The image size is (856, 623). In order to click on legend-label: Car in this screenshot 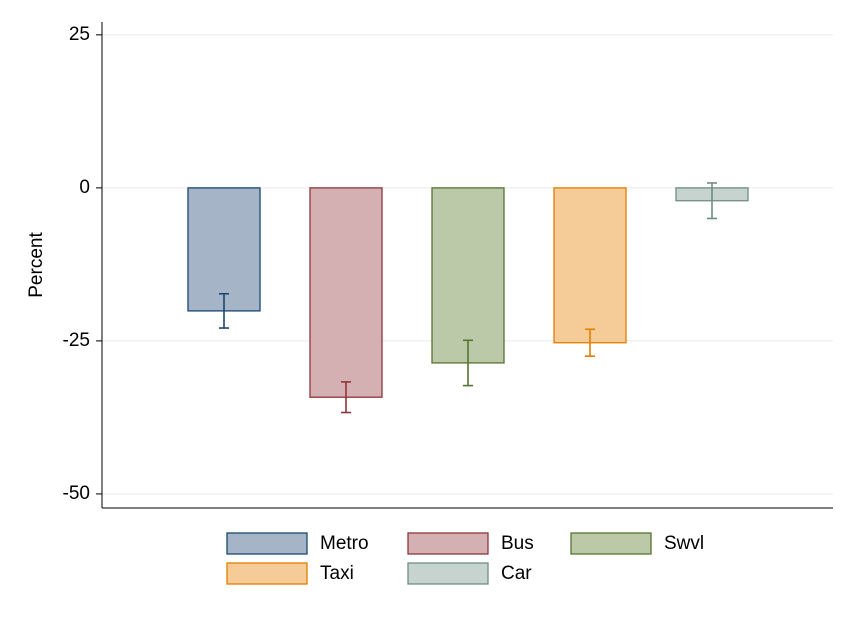, I will do `click(516, 573)`.